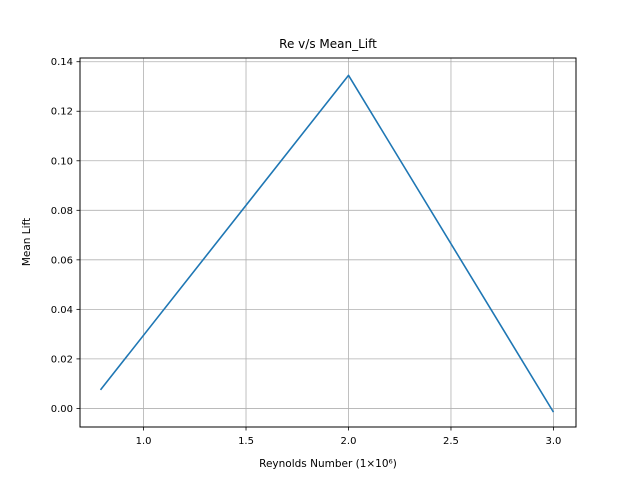 The image size is (640, 480). Describe the element at coordinates (62, 359) in the screenshot. I see `y-tick-label: 0.02` at that location.